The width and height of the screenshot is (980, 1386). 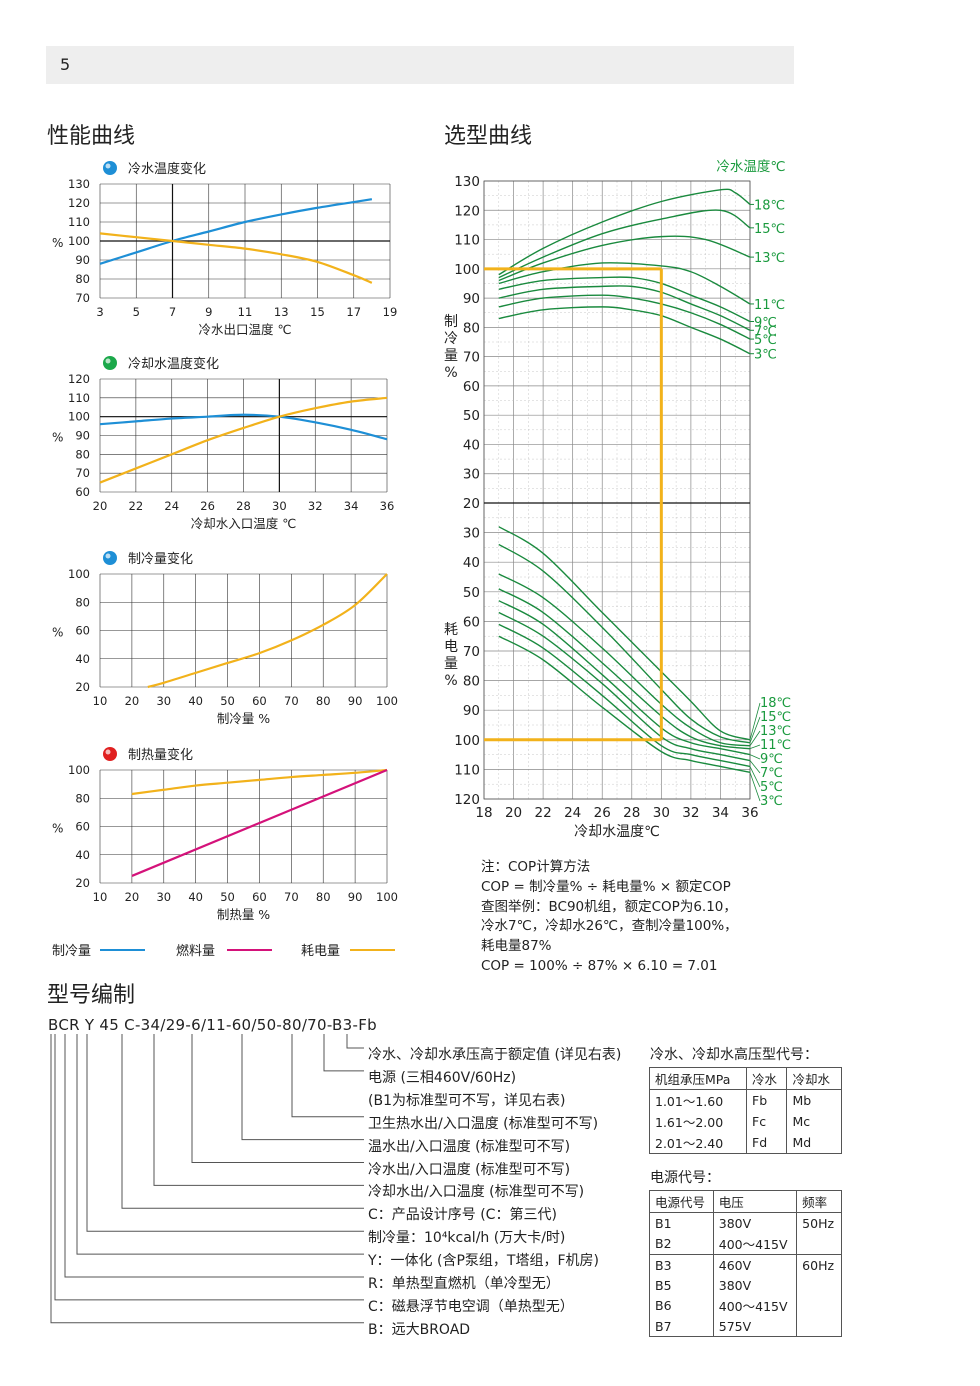 What do you see at coordinates (244, 329) in the screenshot?
I see `x-axis-label: 冷水出口温度 ℃` at bounding box center [244, 329].